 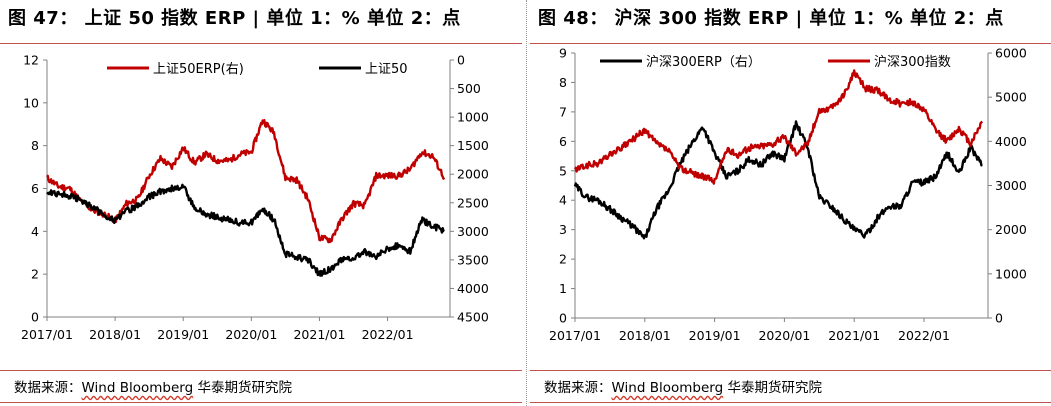 What do you see at coordinates (31, 60) in the screenshot?
I see `y-left-tick-label: 12` at bounding box center [31, 60].